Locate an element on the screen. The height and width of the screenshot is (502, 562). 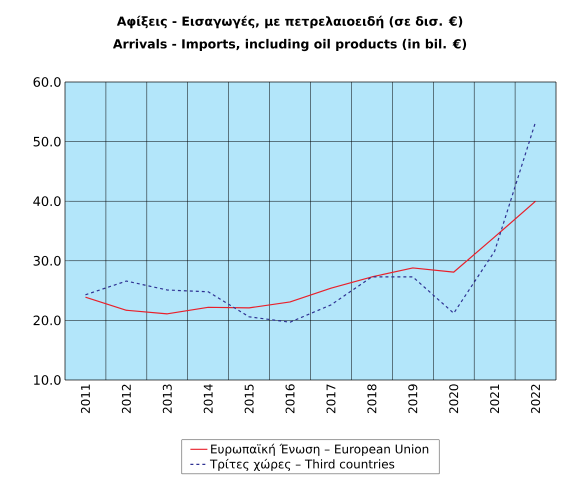
x-tick-label: 2020 is located at coordinates (453, 399).